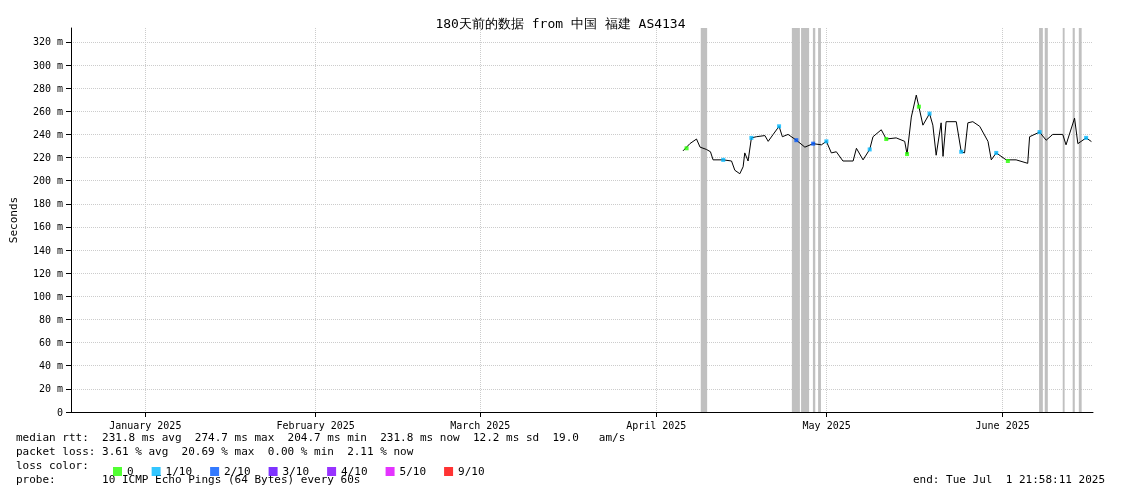  I want to click on y-tick-label: 180 m, so click(47, 204).